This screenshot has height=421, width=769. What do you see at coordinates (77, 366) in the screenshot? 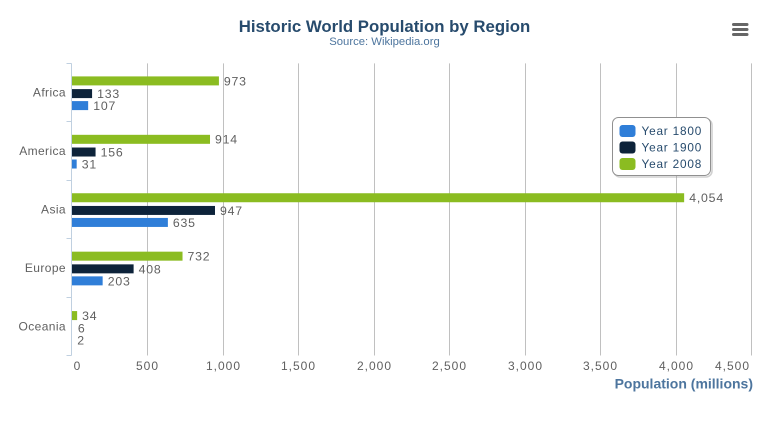
I see `svg-text: 0` at bounding box center [77, 366].